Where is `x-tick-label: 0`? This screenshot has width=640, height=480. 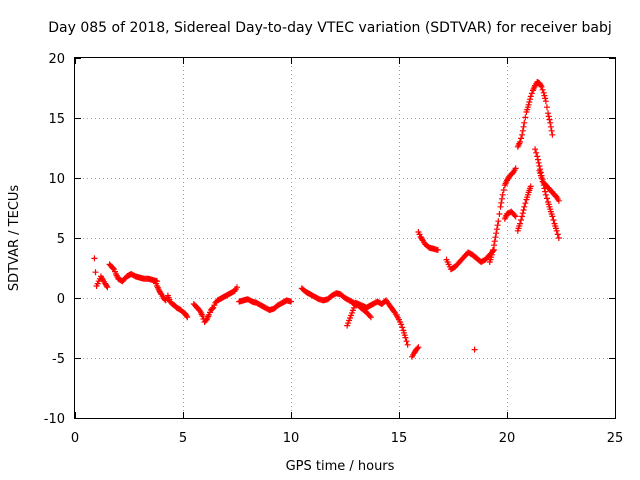 x-tick-label: 0 is located at coordinates (75, 438).